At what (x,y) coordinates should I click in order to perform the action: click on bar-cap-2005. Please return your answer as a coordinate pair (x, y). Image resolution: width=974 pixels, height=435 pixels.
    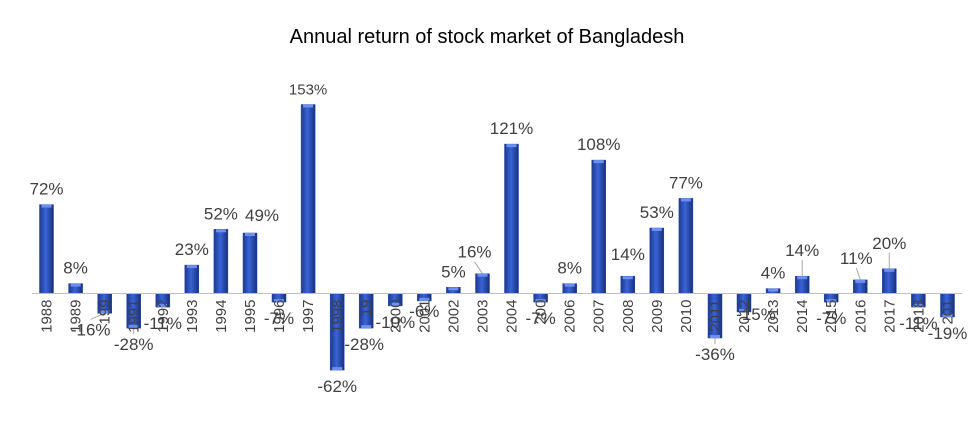
    Looking at the image, I should click on (540, 301).